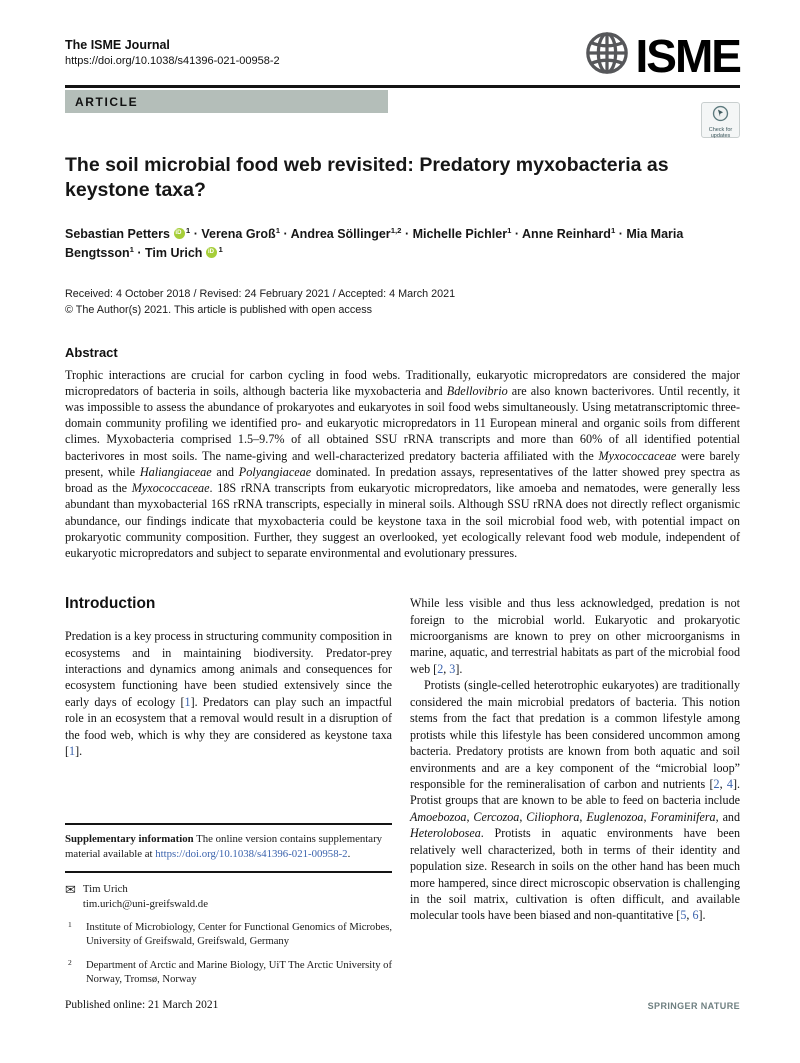 This screenshot has width=800, height=1063. I want to click on springer-nature-logo: SPRINGER NATURE, so click(693, 1006).